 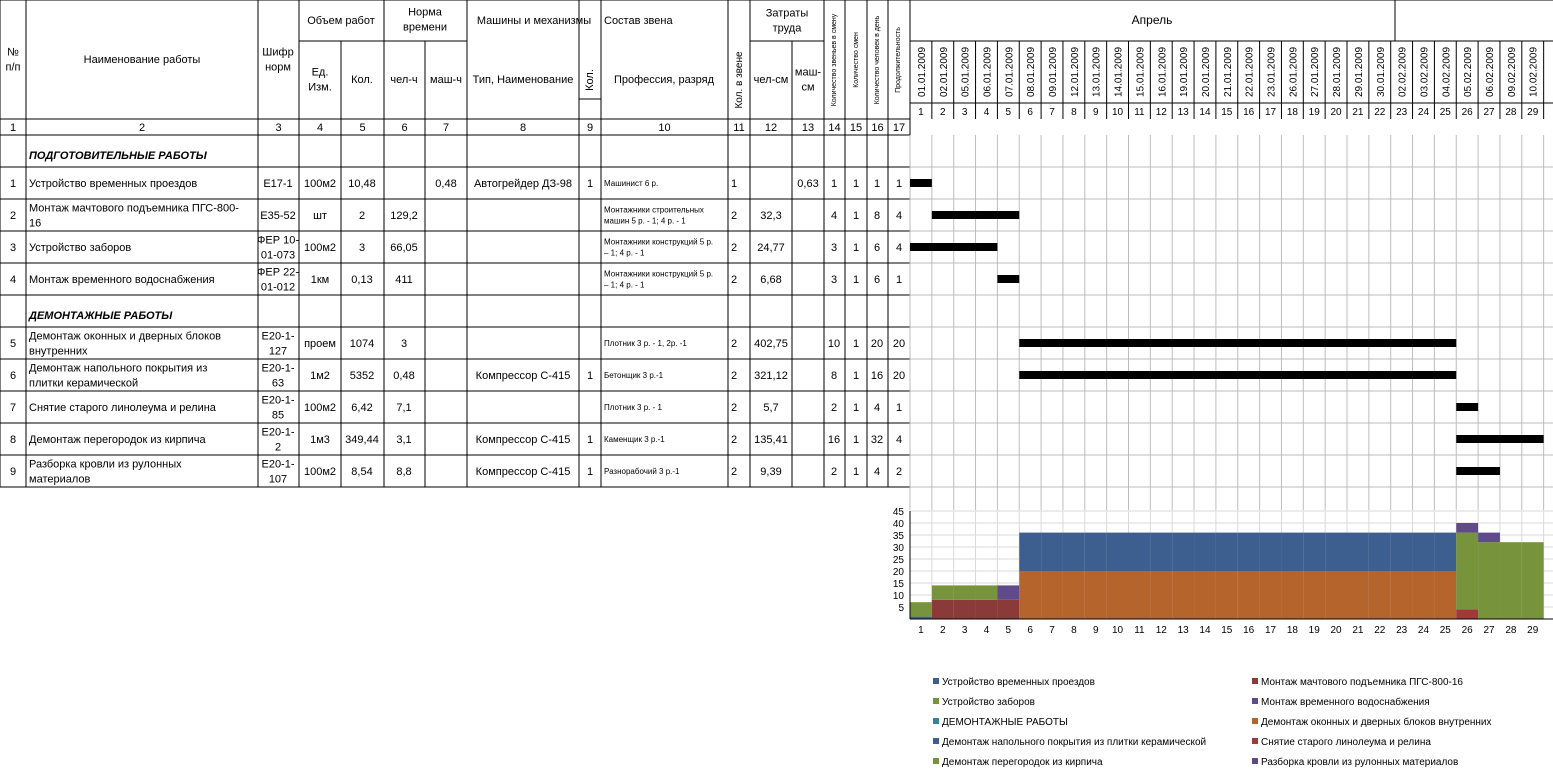 I want to click on day-number: 28, so click(x=1511, y=112).